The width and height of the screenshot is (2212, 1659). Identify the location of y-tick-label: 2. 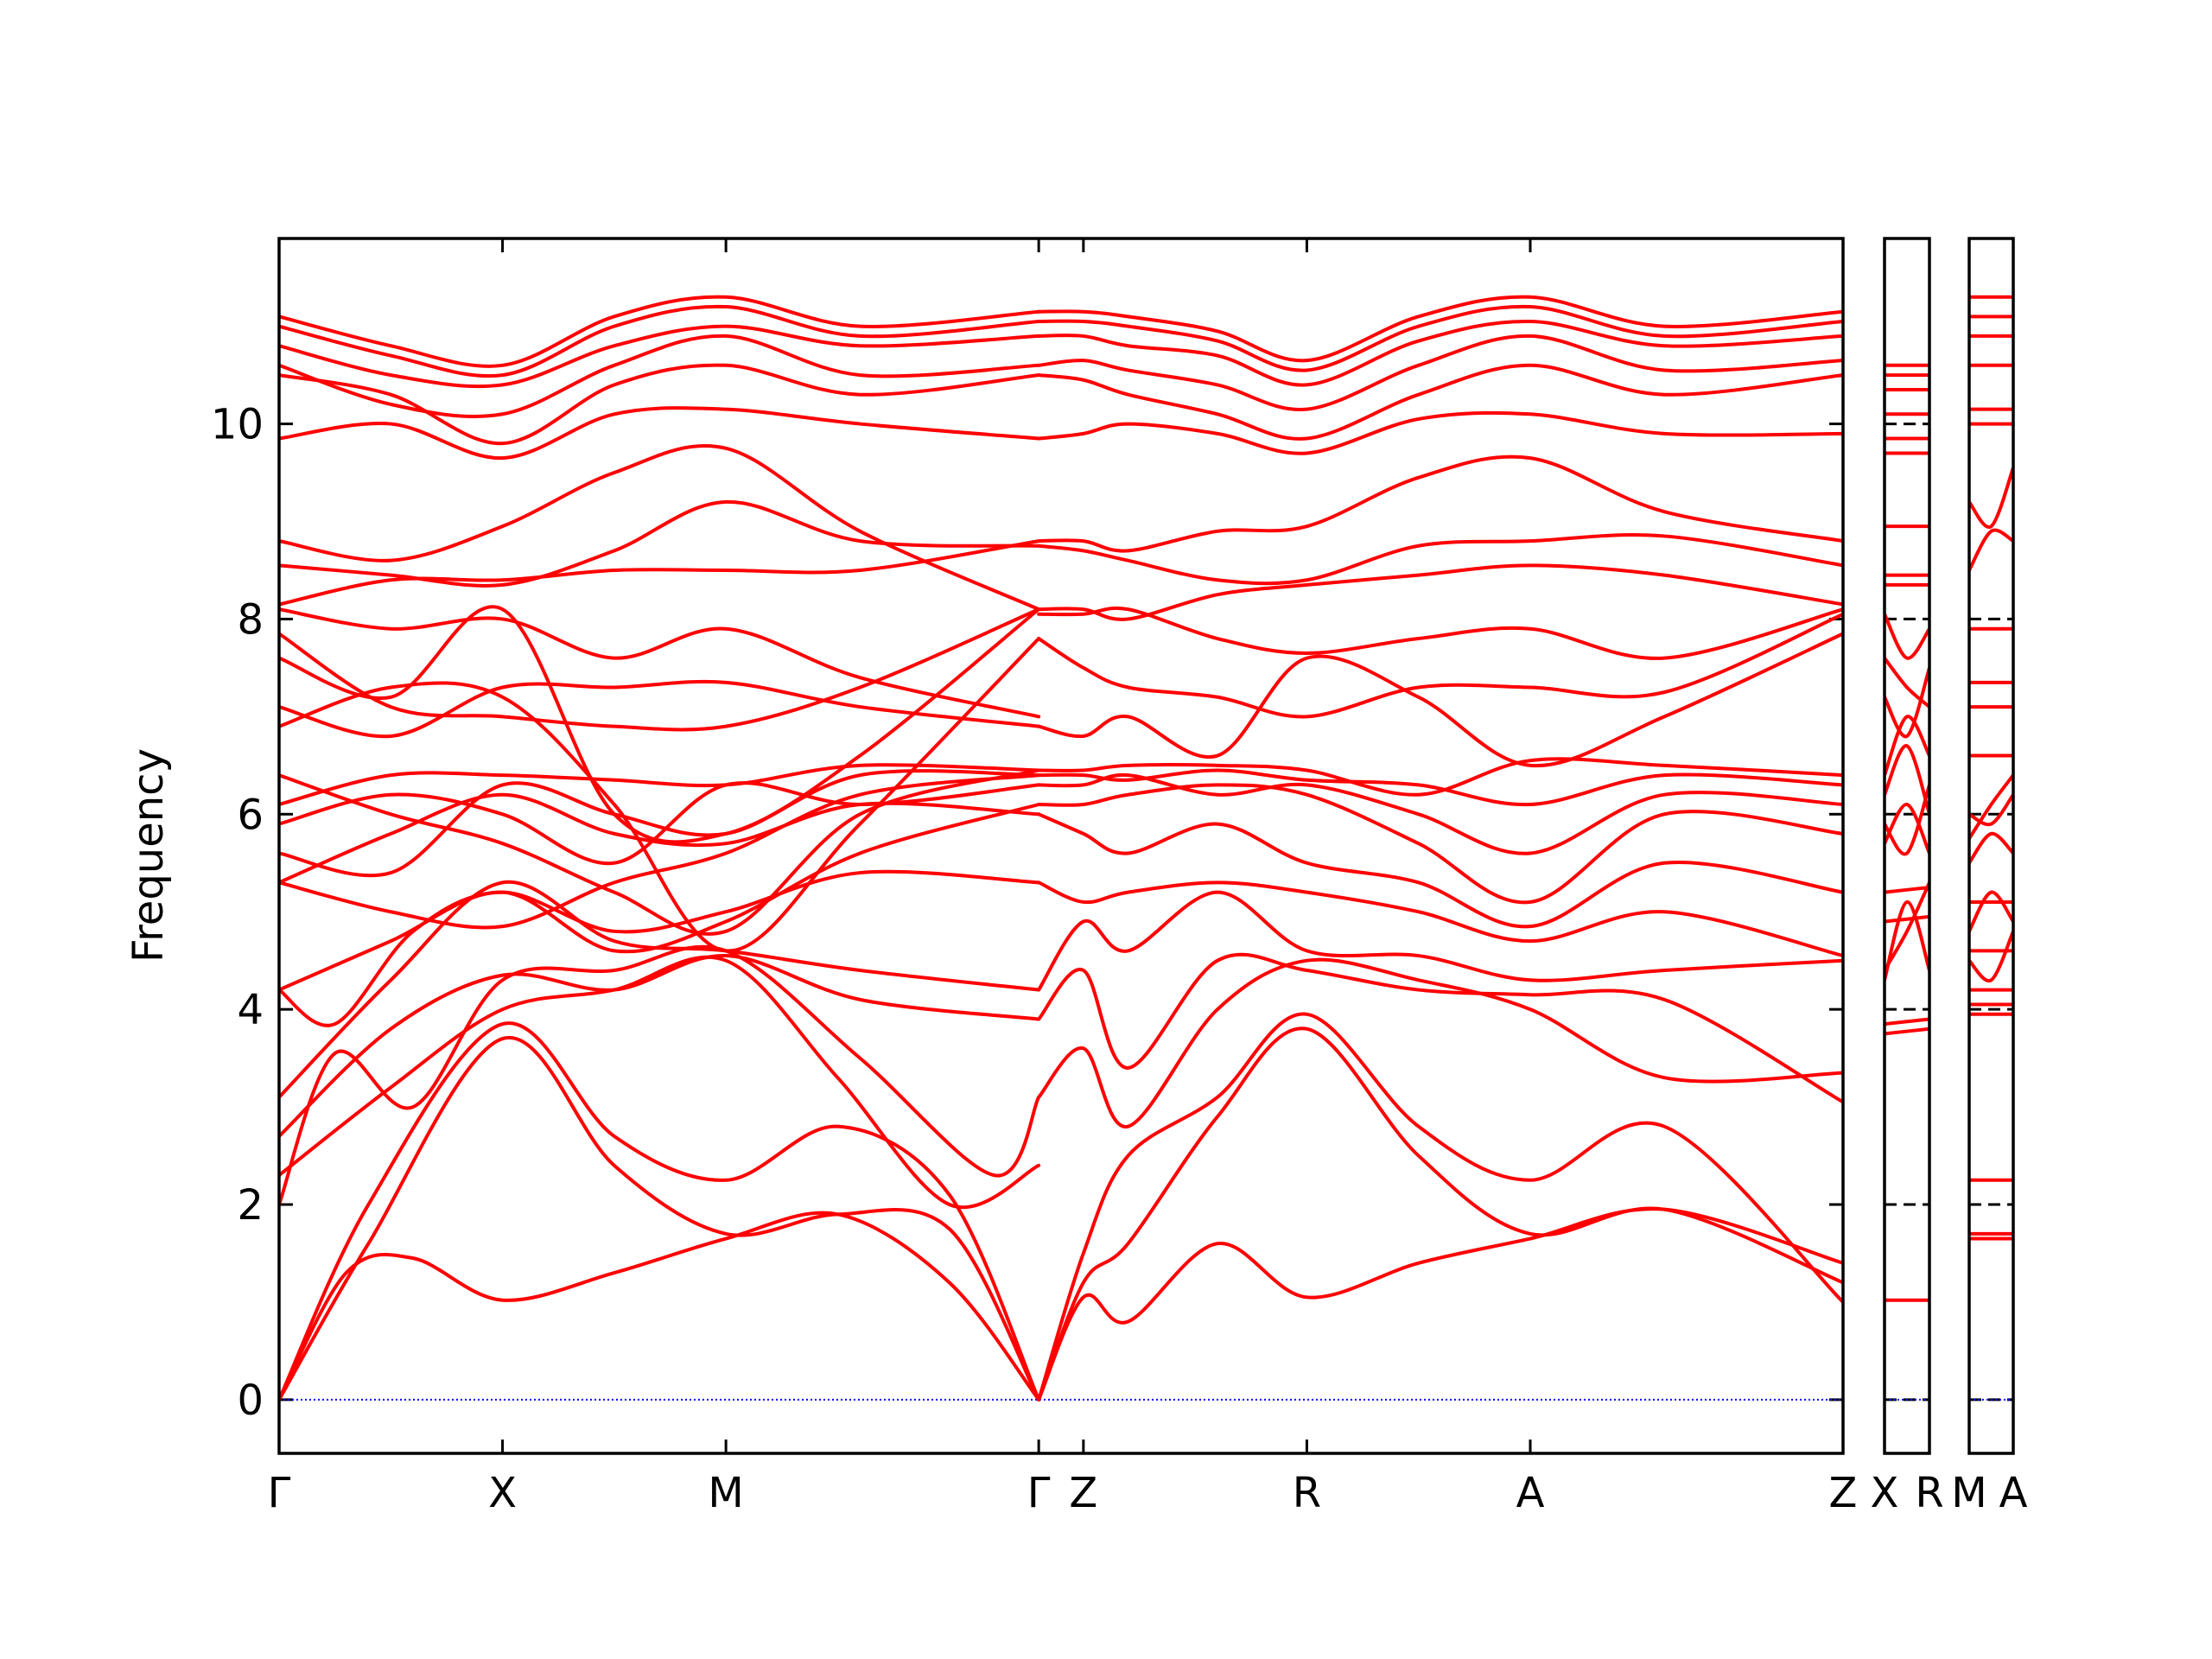
(250, 1205).